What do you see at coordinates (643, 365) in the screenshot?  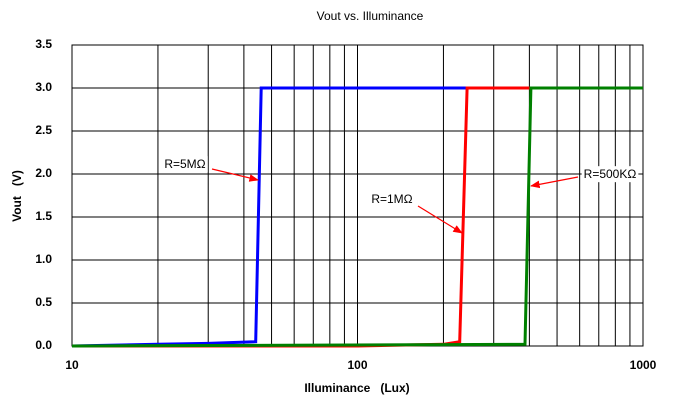 I see `x-tick-label: 1000` at bounding box center [643, 365].